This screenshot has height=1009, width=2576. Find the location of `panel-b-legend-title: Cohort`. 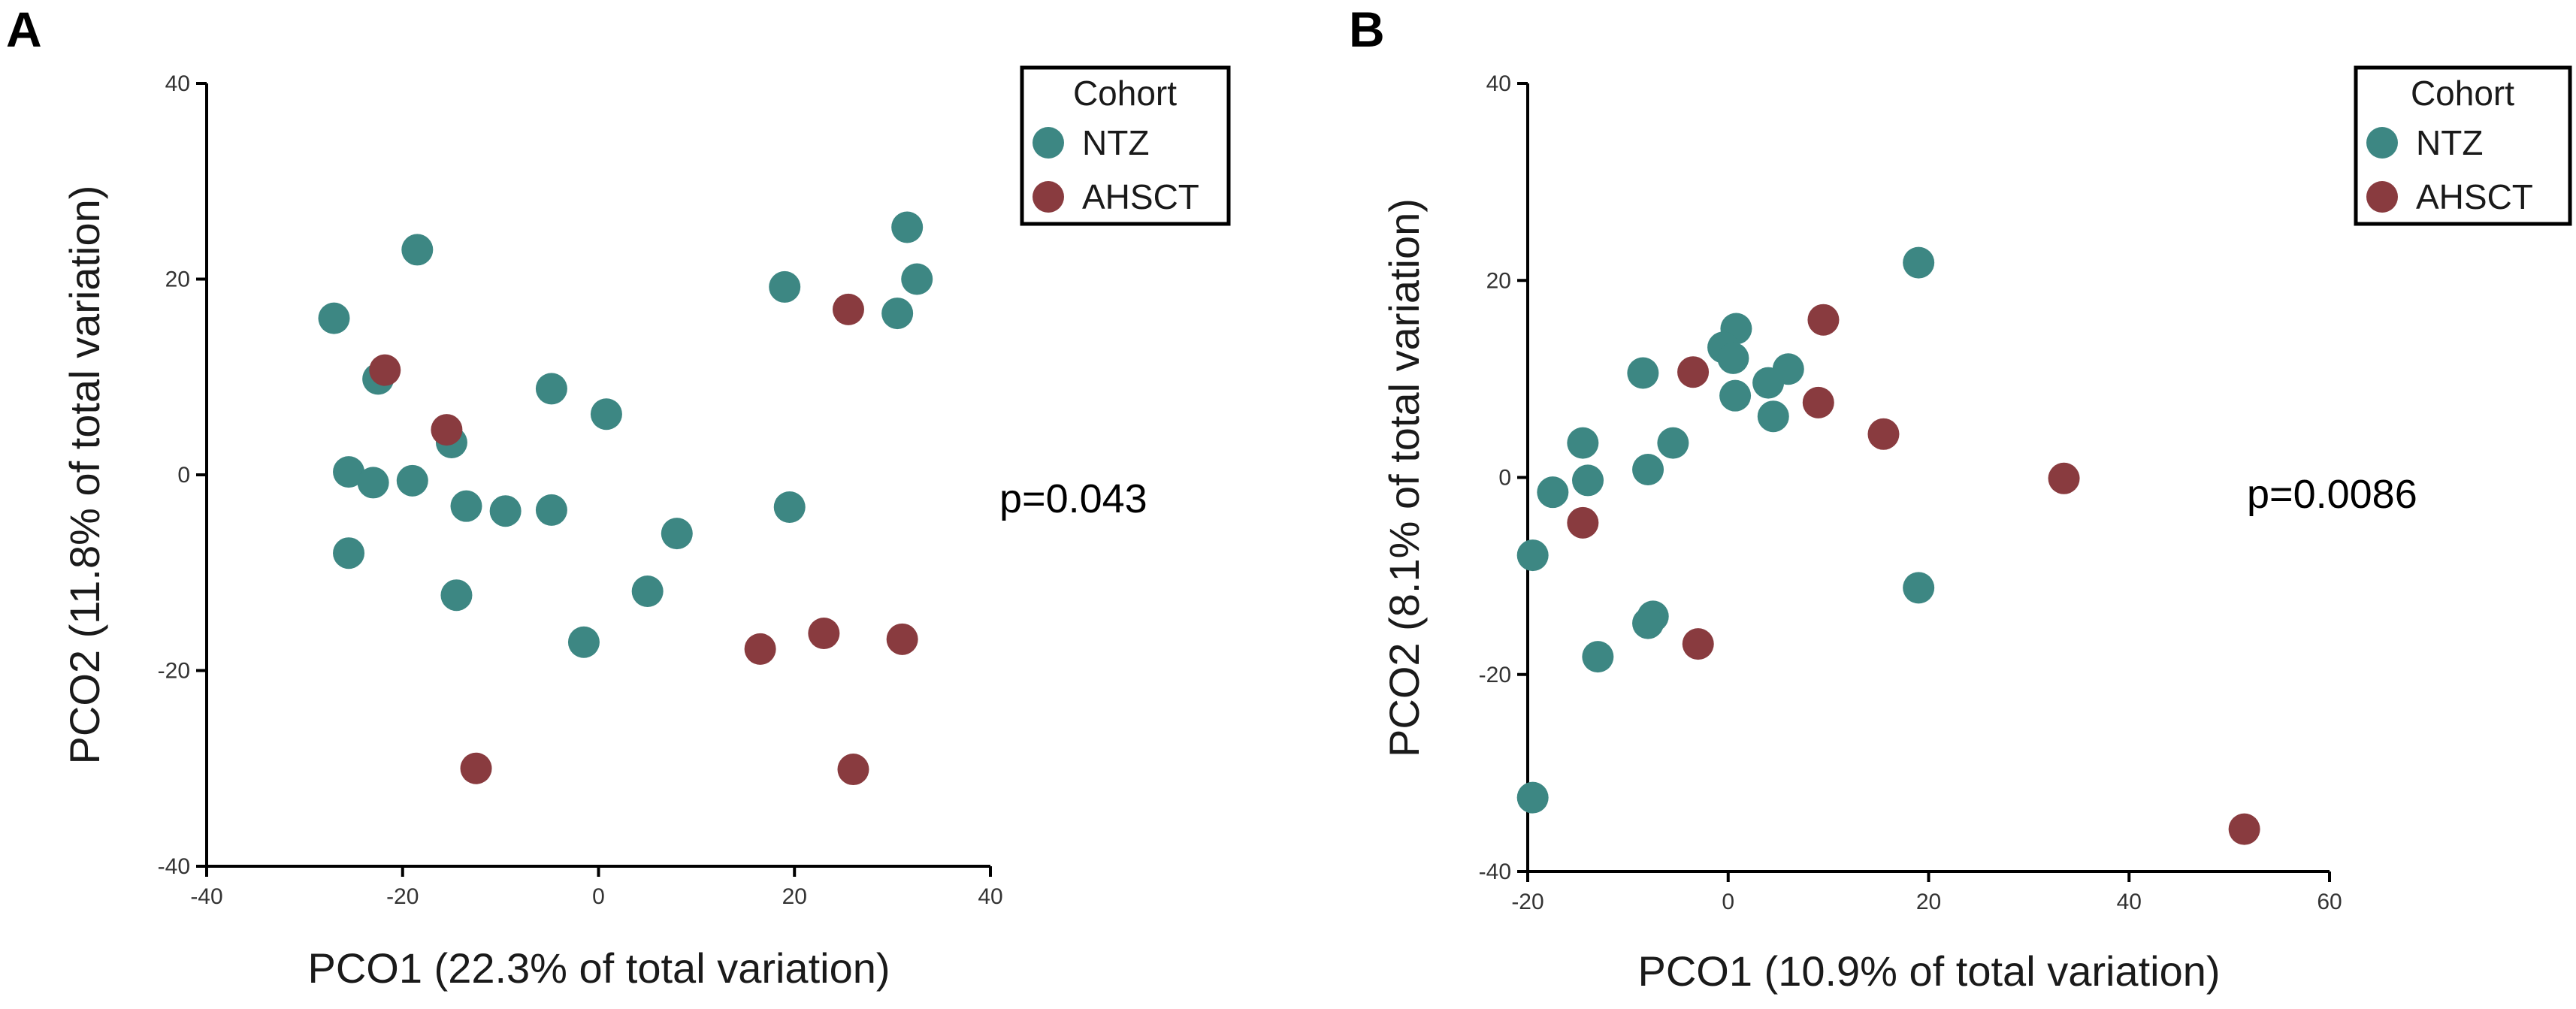

panel-b-legend-title: Cohort is located at coordinates (2462, 93).